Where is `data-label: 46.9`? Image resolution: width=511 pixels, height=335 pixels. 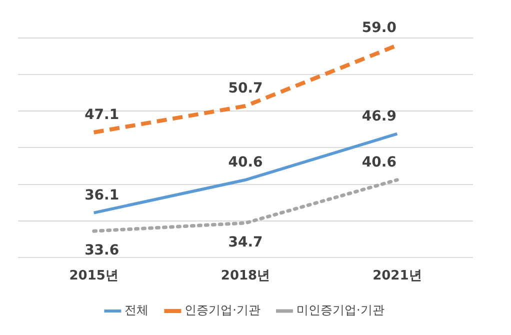
data-label: 46.9 is located at coordinates (379, 116).